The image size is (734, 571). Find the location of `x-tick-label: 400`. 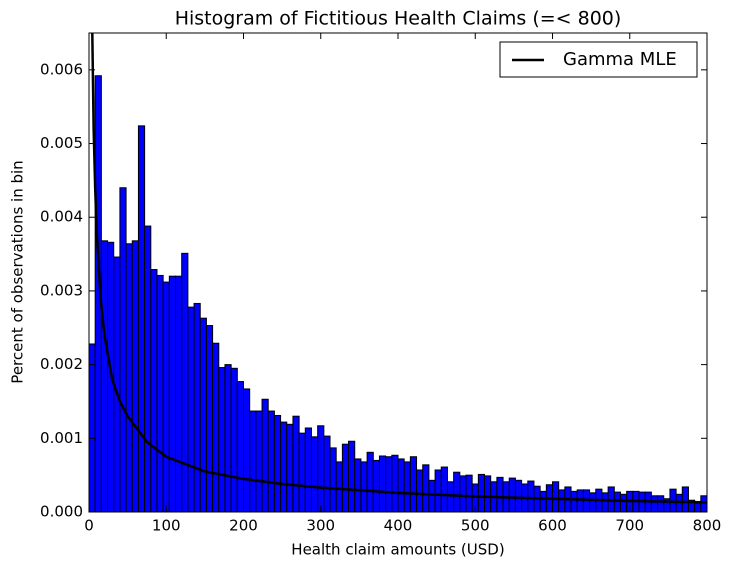

x-tick-label: 400 is located at coordinates (398, 526).